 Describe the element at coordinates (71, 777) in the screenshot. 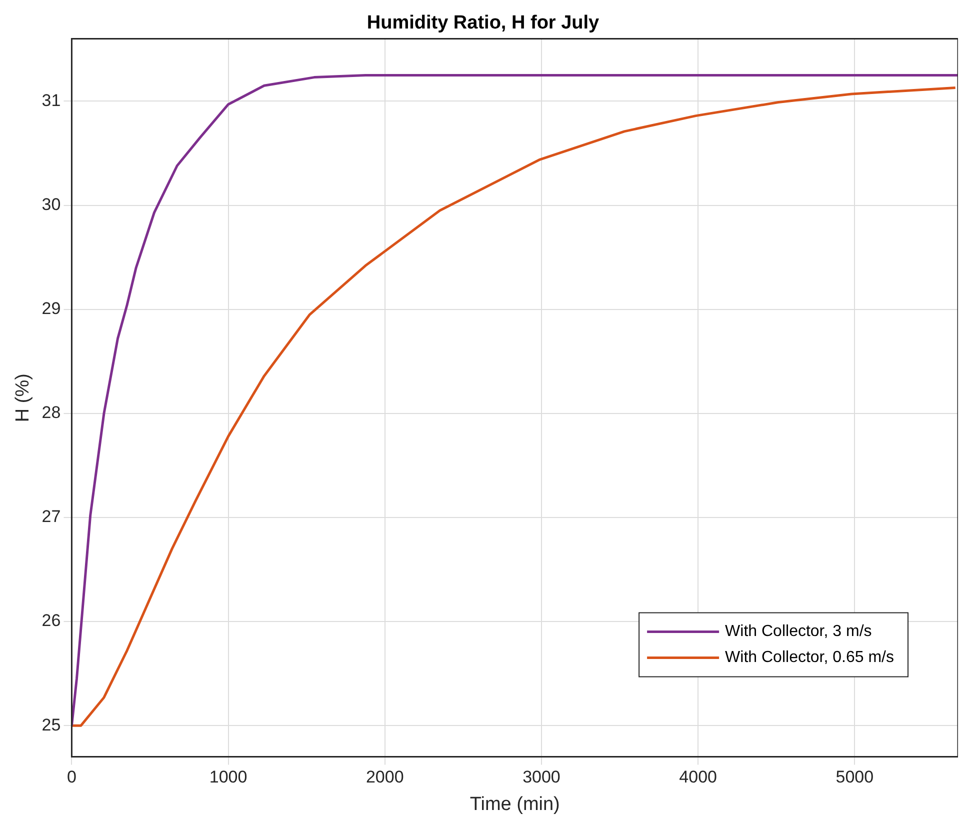

I see `x-tick-label: 0` at that location.